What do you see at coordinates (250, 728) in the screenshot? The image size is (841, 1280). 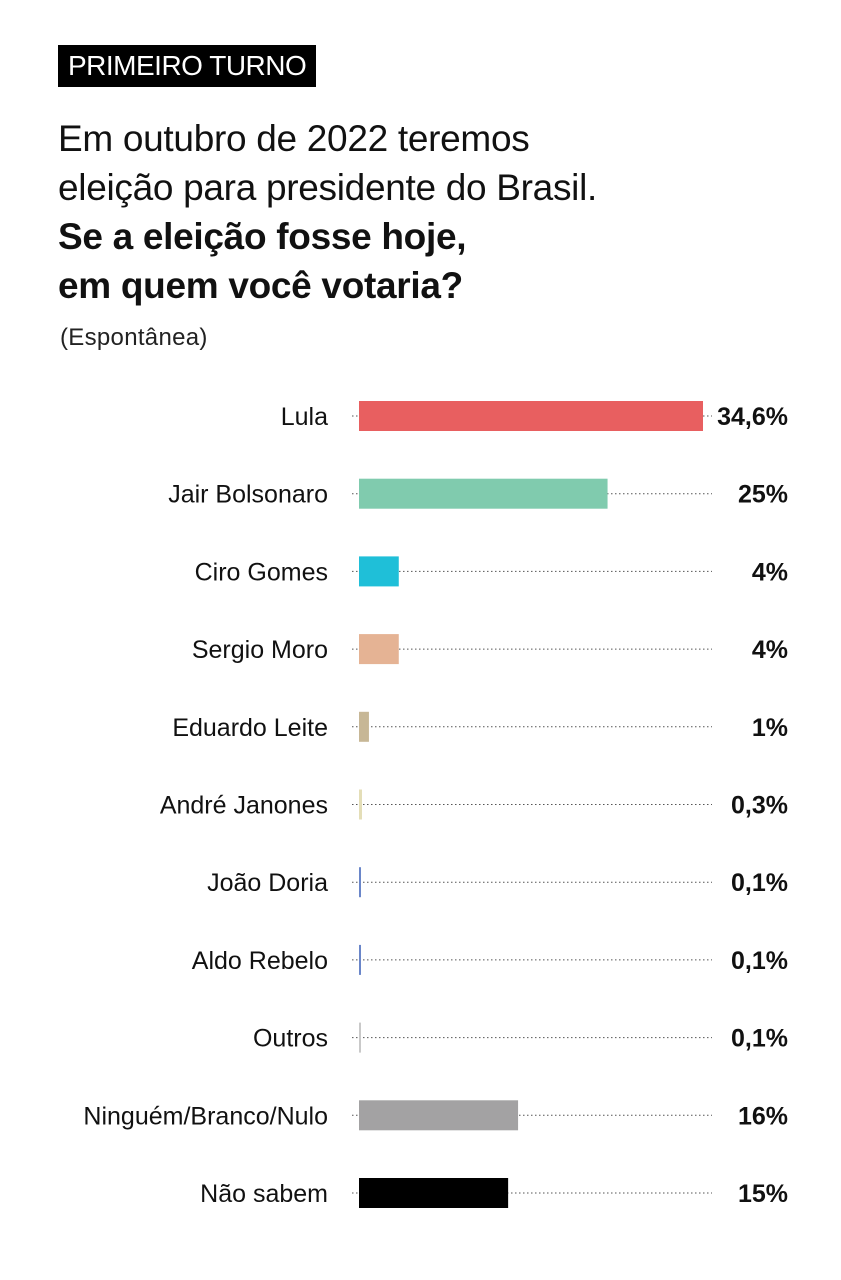 I see `category-label: Eduardo Leite` at bounding box center [250, 728].